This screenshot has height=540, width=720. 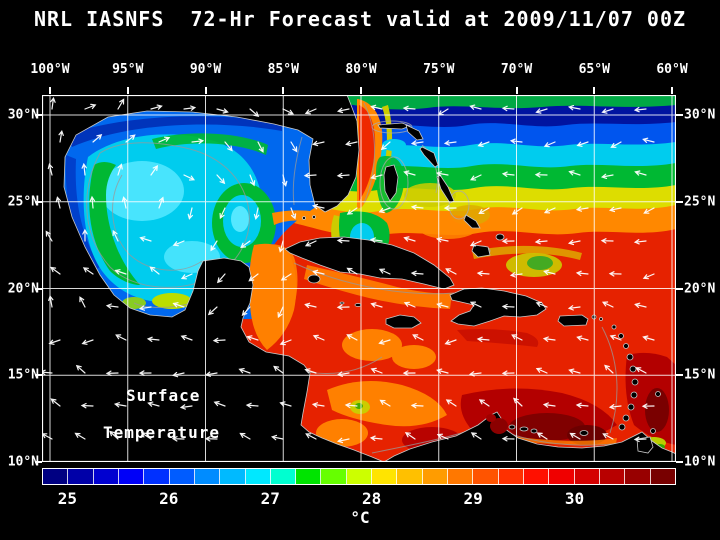 I want to click on lon-tick-label: 90°W, so click(x=205, y=69).